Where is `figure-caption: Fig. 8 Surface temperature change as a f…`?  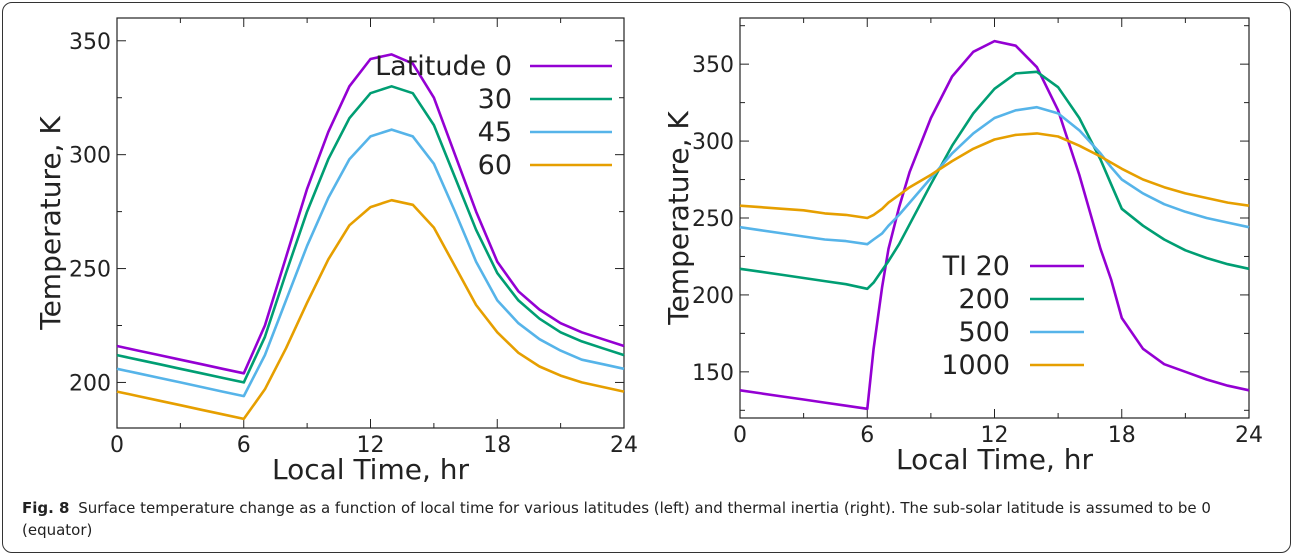 figure-caption: Fig. 8 Surface temperature change as a f… is located at coordinates (647, 519).